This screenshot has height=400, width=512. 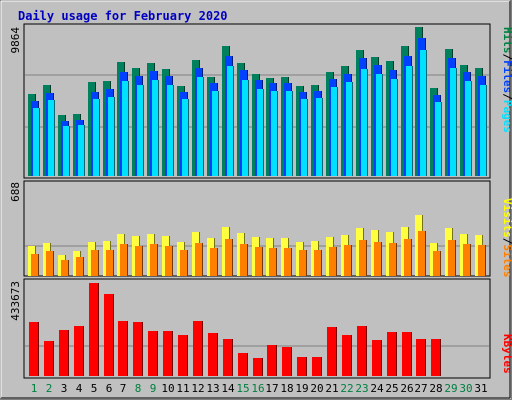 I want to click on x-tick-label: 24, so click(x=377, y=388).